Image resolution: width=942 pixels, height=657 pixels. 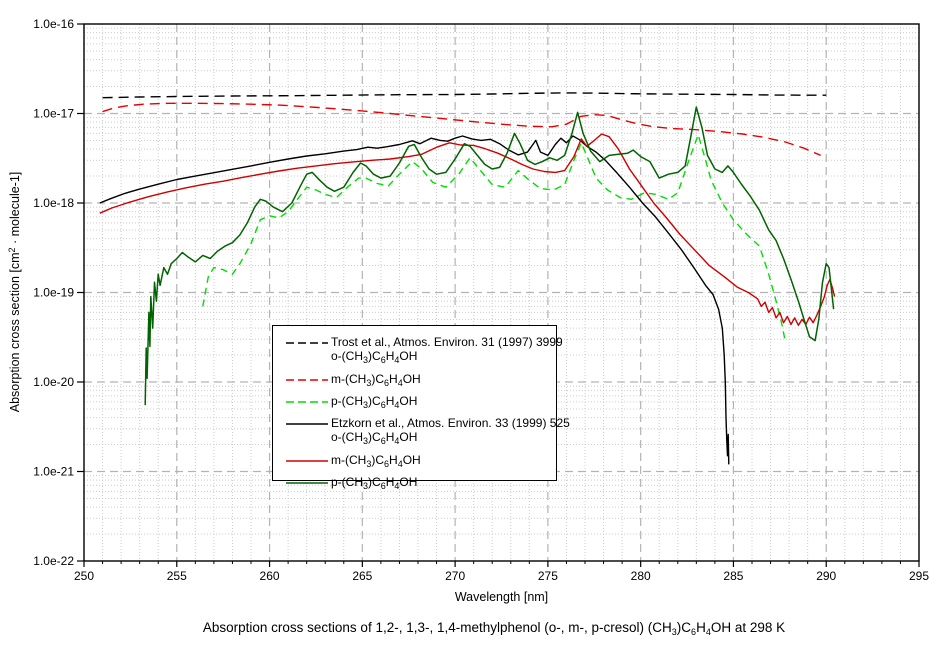 I want to click on y-tick-label: 1.0e-22, so click(x=53, y=561).